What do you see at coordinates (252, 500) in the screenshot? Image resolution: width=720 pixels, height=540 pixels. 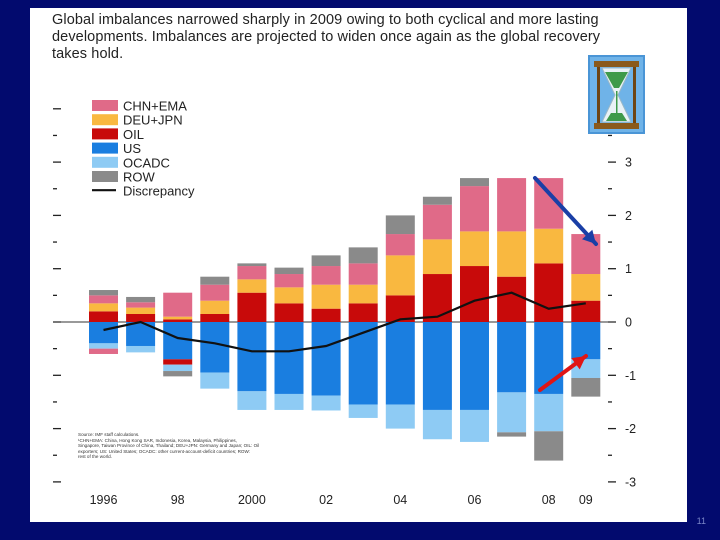 I see `x-tick-label: 2000` at bounding box center [252, 500].